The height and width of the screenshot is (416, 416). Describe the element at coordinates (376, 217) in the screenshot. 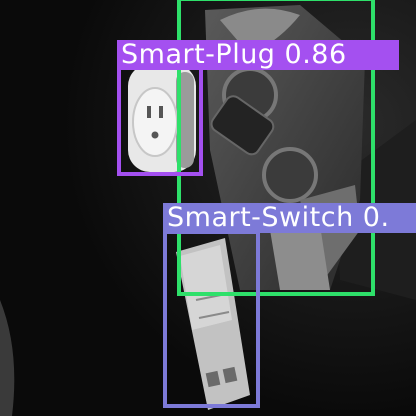

I see `smart-switch-score: 0.` at that location.